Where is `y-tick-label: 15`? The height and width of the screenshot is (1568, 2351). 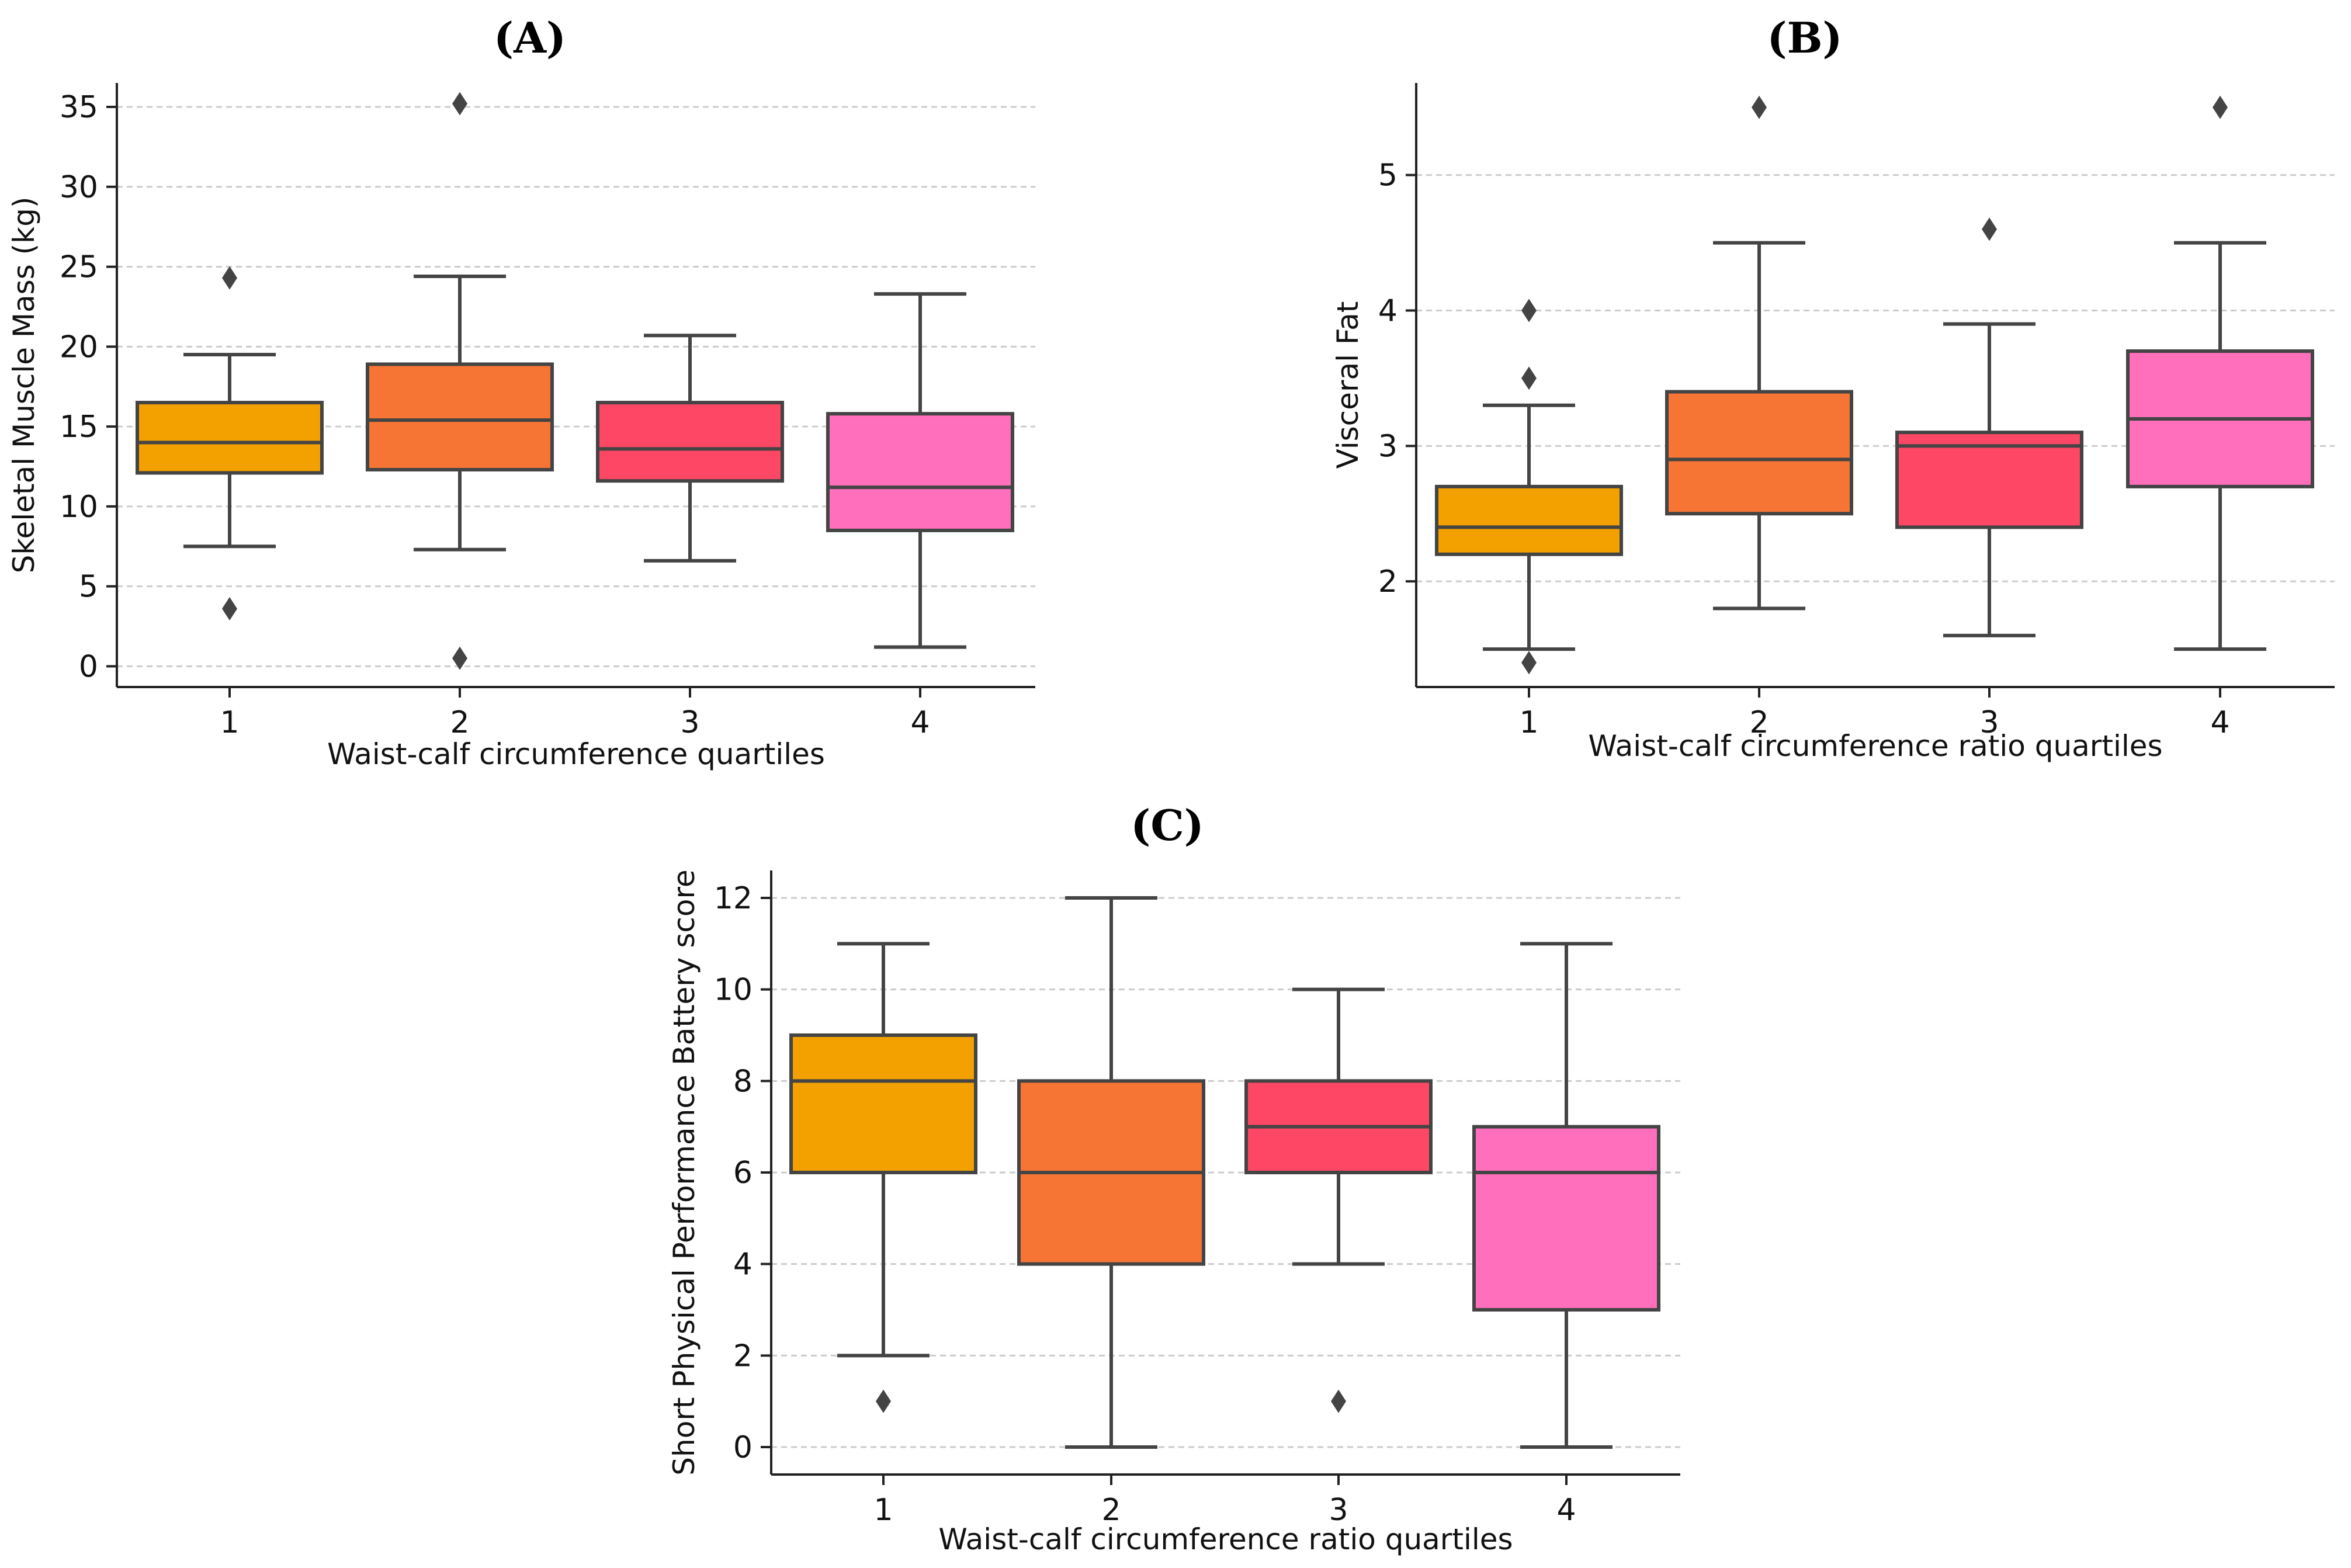 y-tick-label: 15 is located at coordinates (79, 428).